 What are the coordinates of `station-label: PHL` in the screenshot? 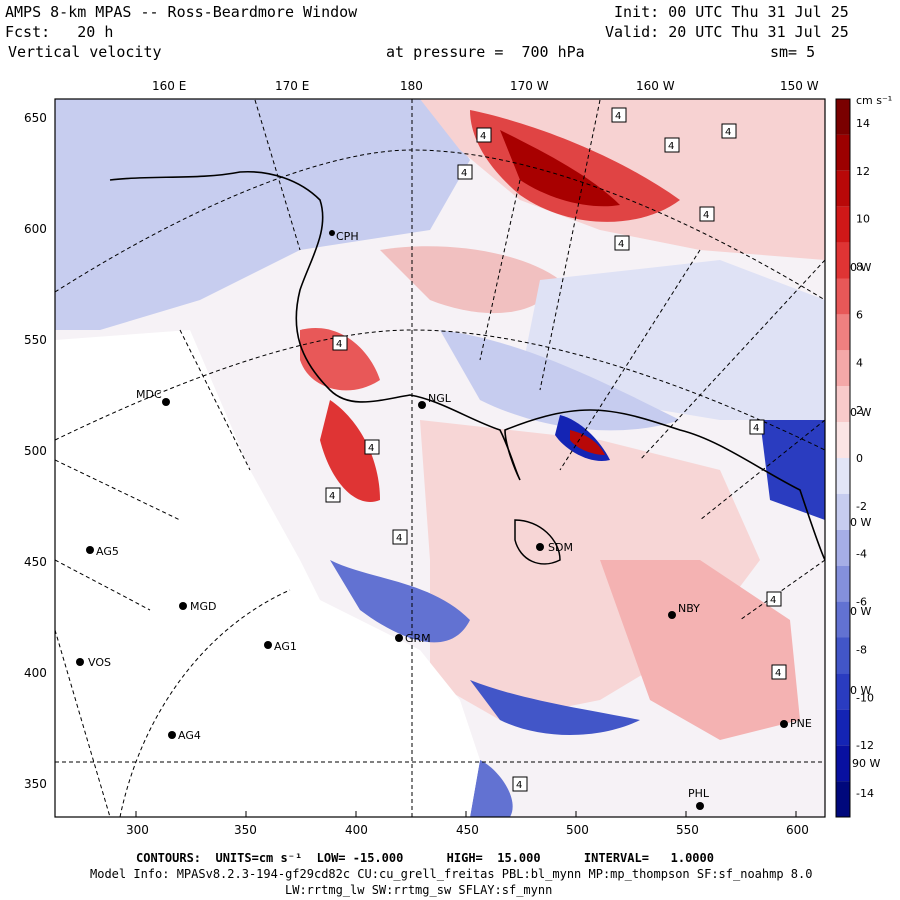 It's located at (699, 793).